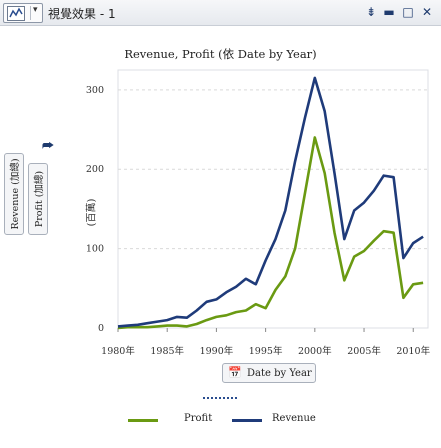 Image resolution: width=441 pixels, height=448 pixels. Describe the element at coordinates (95, 249) in the screenshot. I see `y-tick-label: 100` at that location.